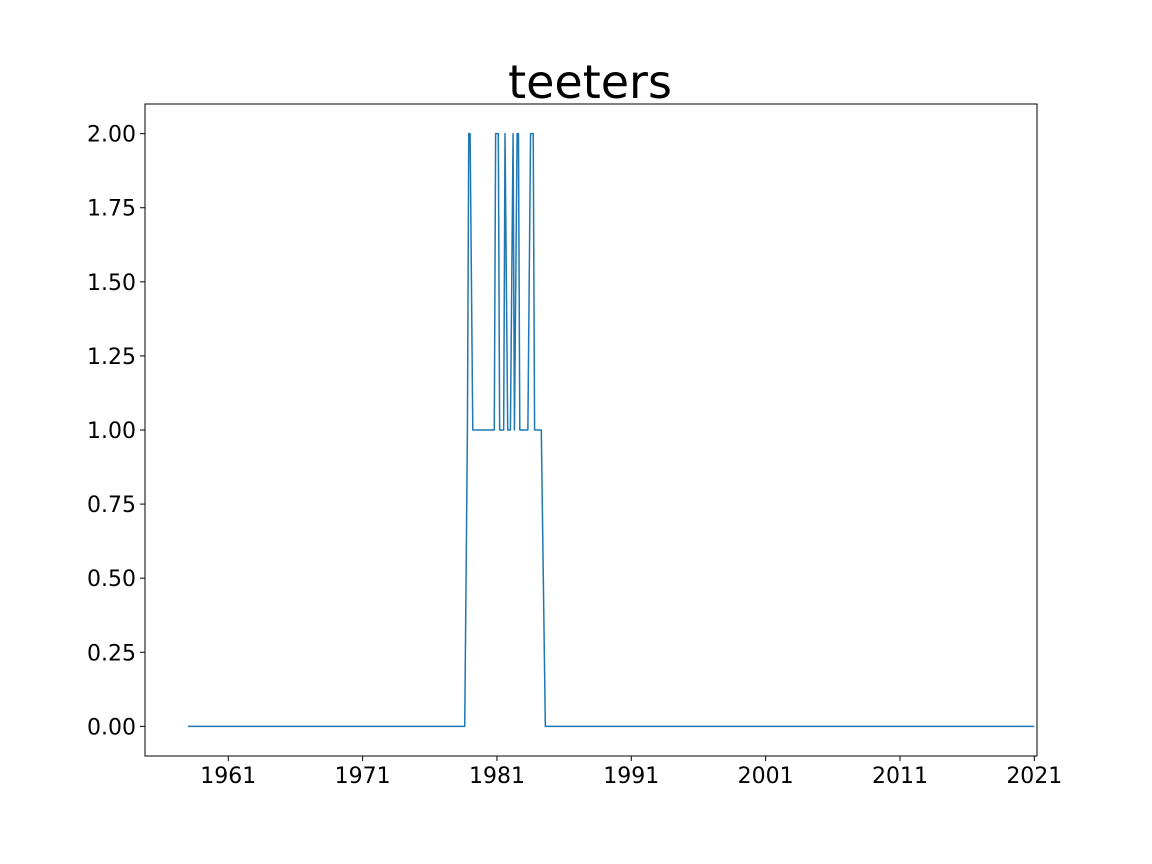 This screenshot has height=864, width=1152. Describe the element at coordinates (111, 283) in the screenshot. I see `y-tick-label: 1.50` at that location.